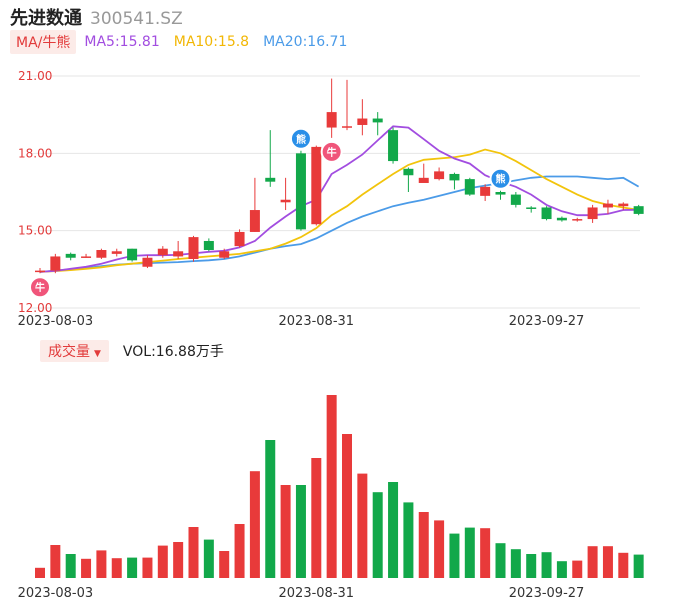  I want to click on ma5-value: MA5:15.81, so click(122, 42).